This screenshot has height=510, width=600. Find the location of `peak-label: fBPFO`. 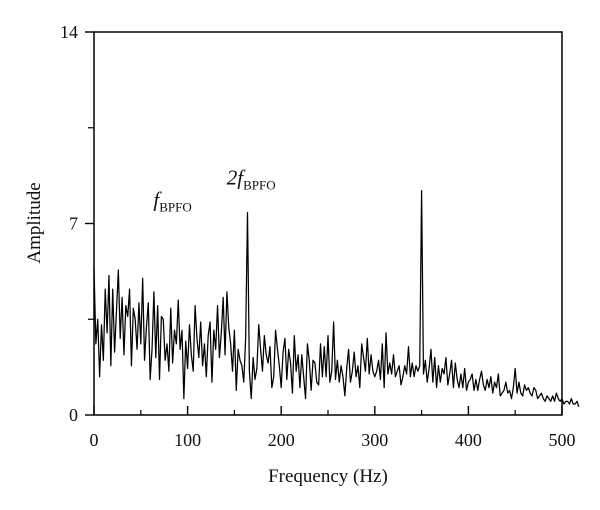

peak-label: fBPFO is located at coordinates (172, 201).